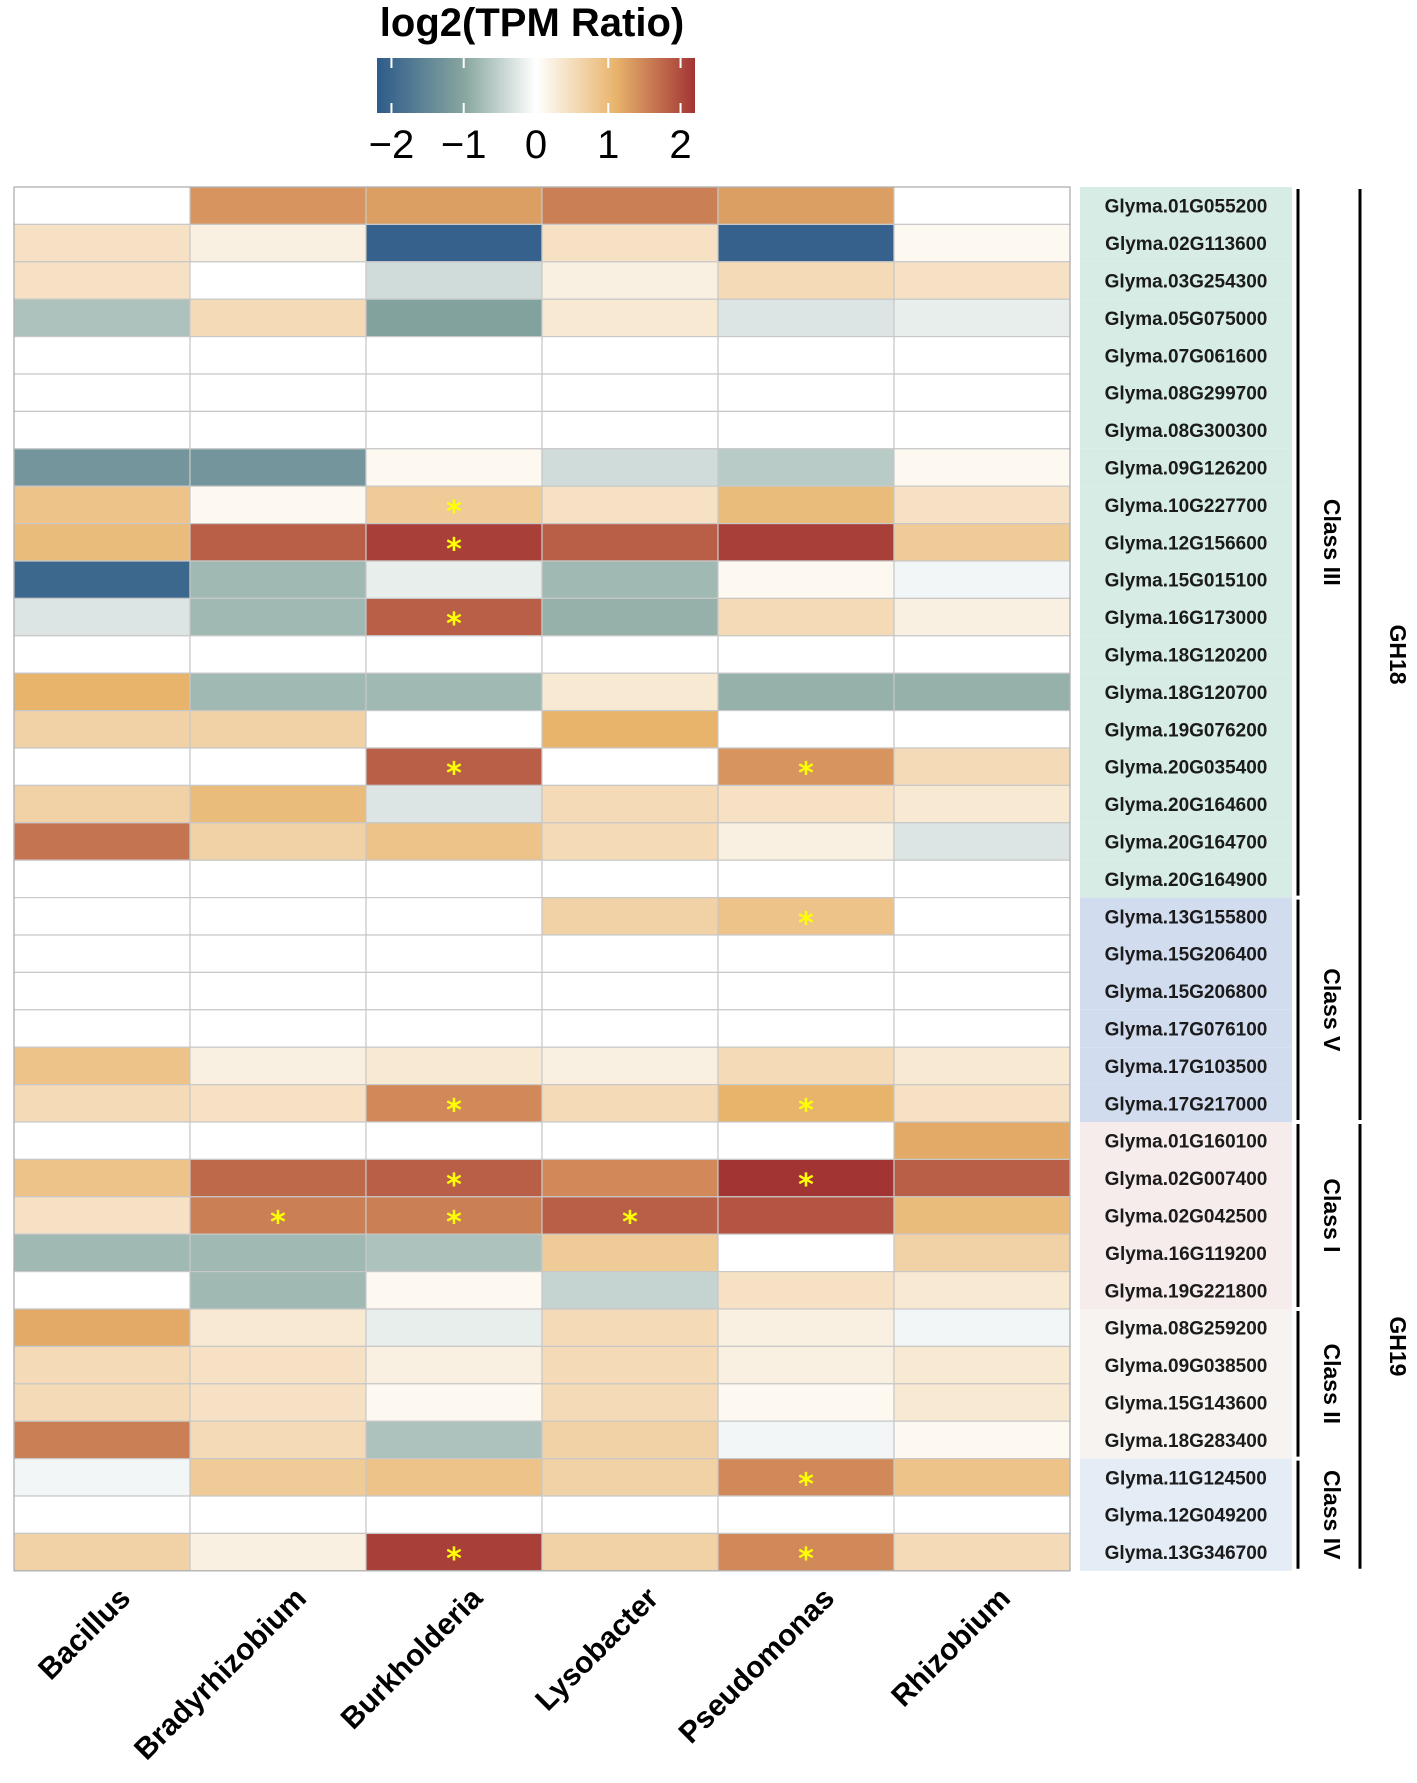 Image resolution: width=1417 pixels, height=1783 pixels. What do you see at coordinates (1186, 730) in the screenshot?
I see `row-label: Glyma.19G076200` at bounding box center [1186, 730].